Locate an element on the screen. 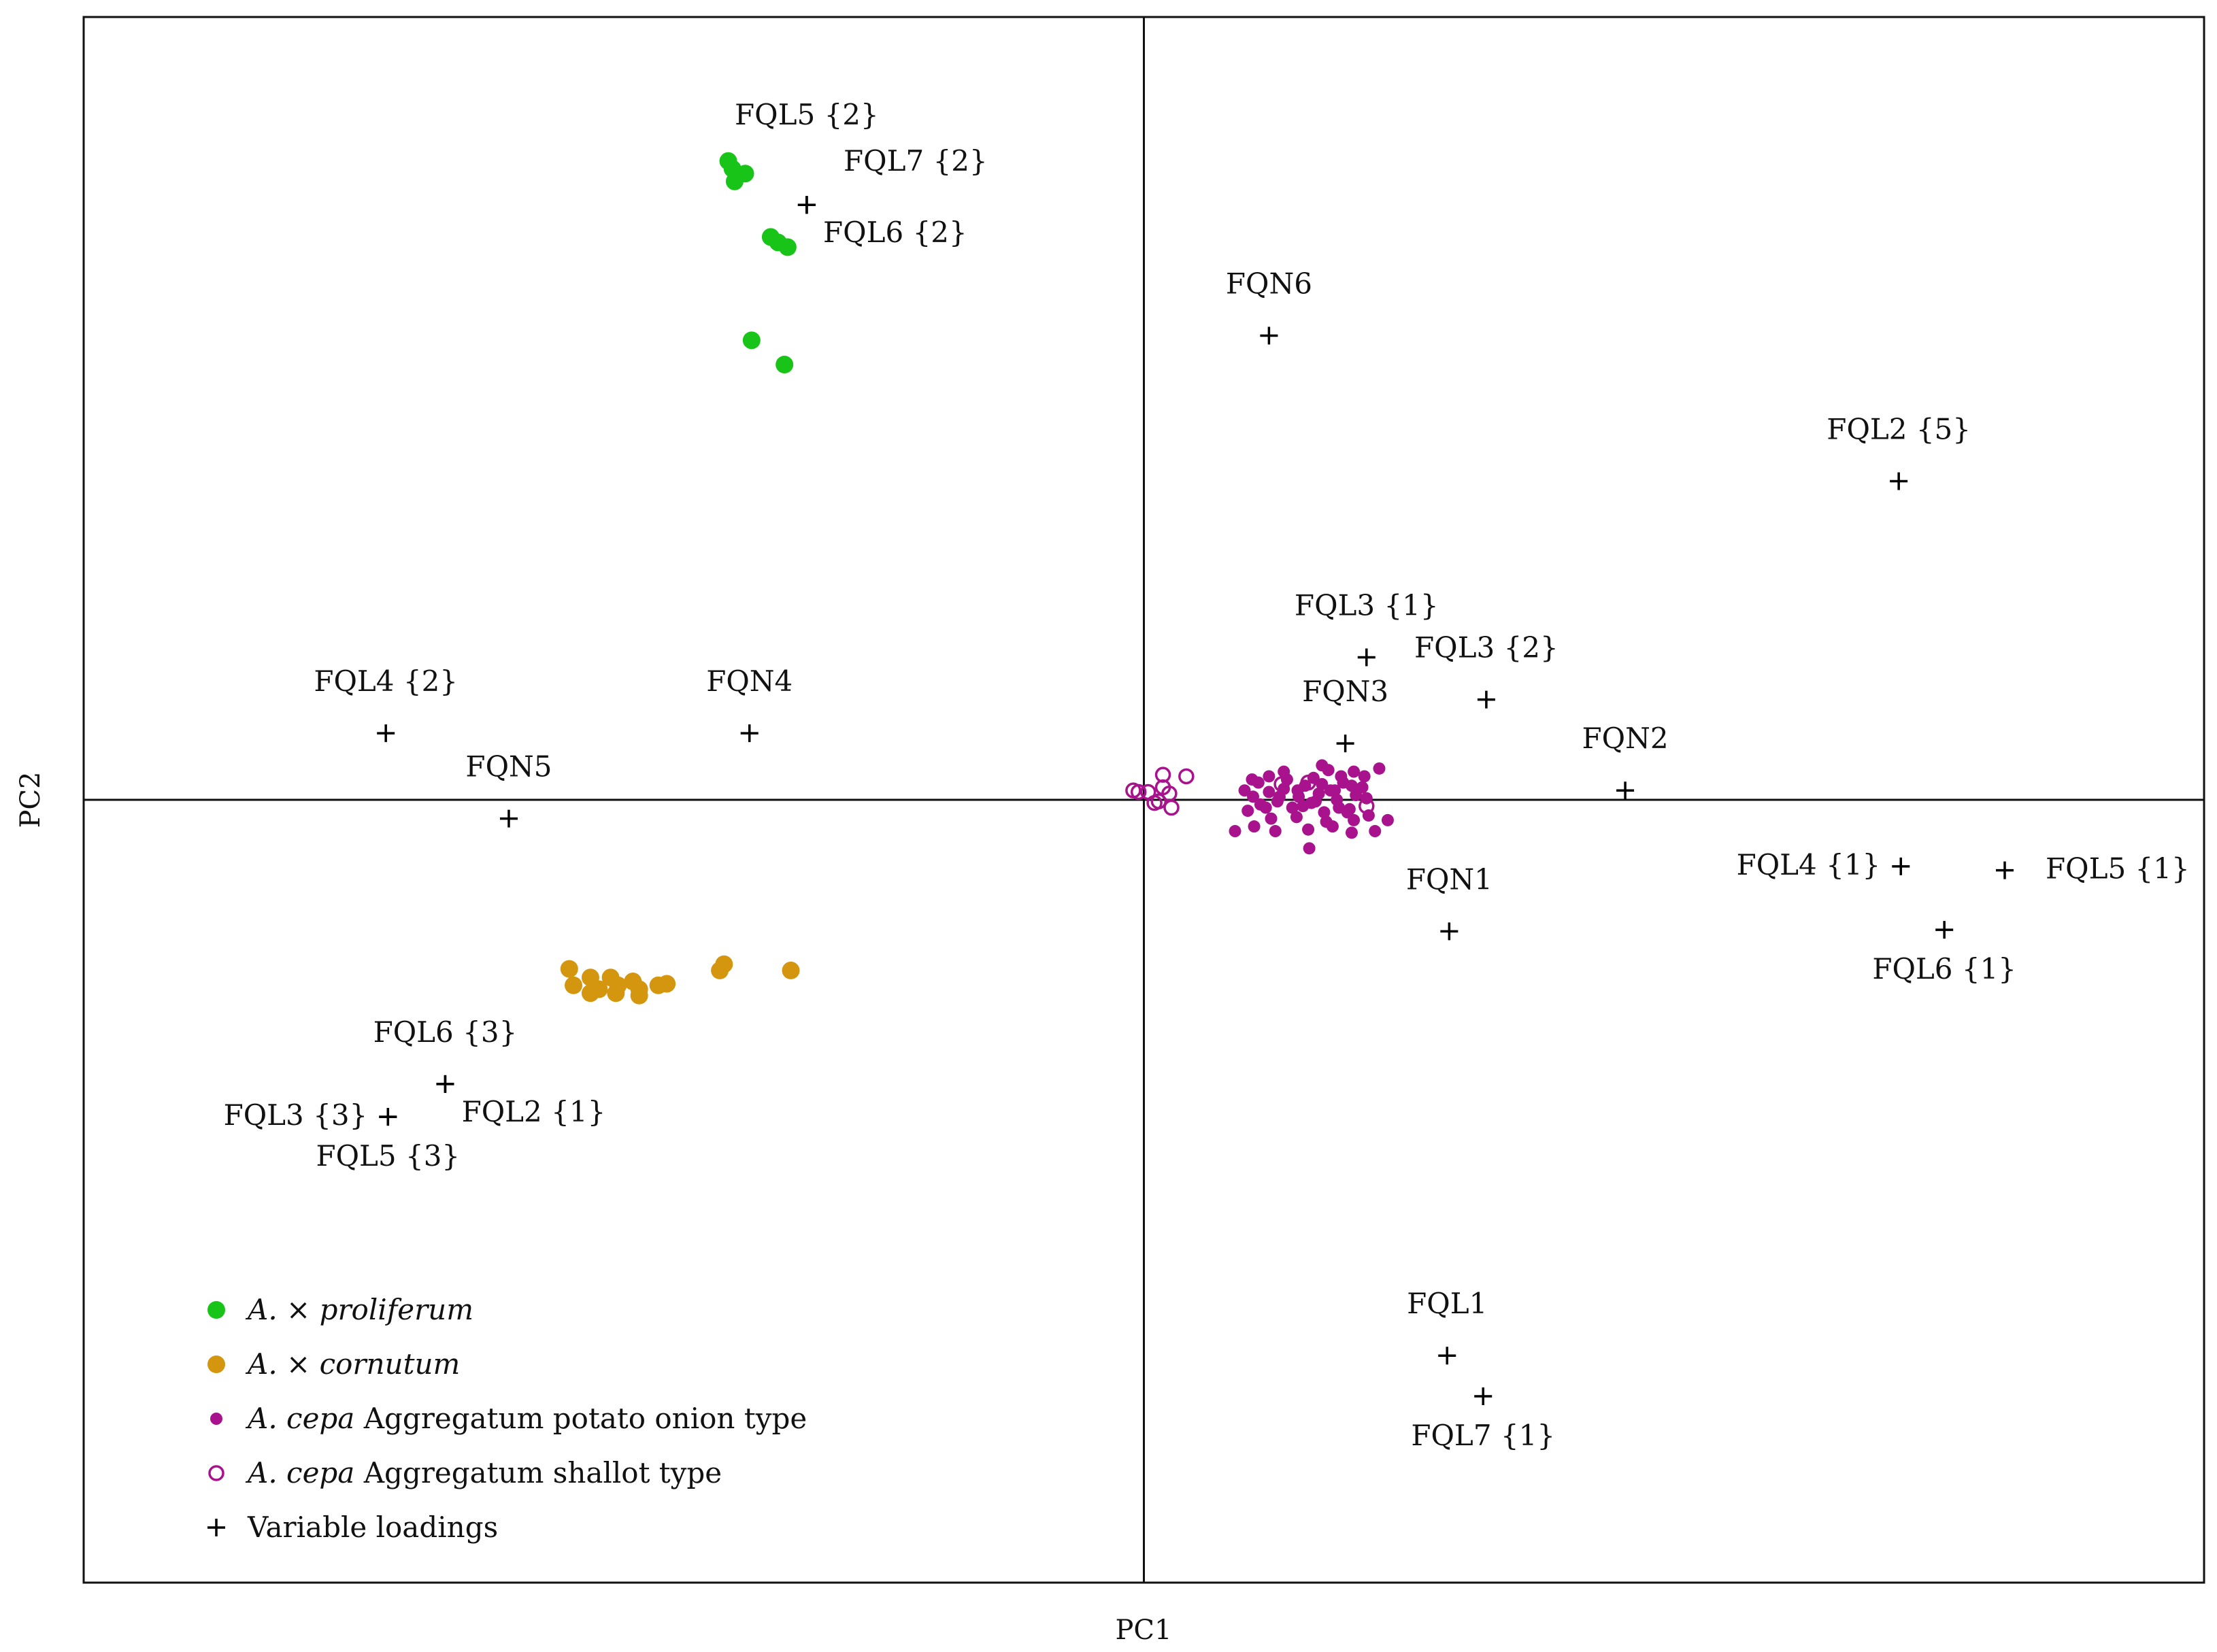  loading-label: FQL6 {2} is located at coordinates (895, 233).